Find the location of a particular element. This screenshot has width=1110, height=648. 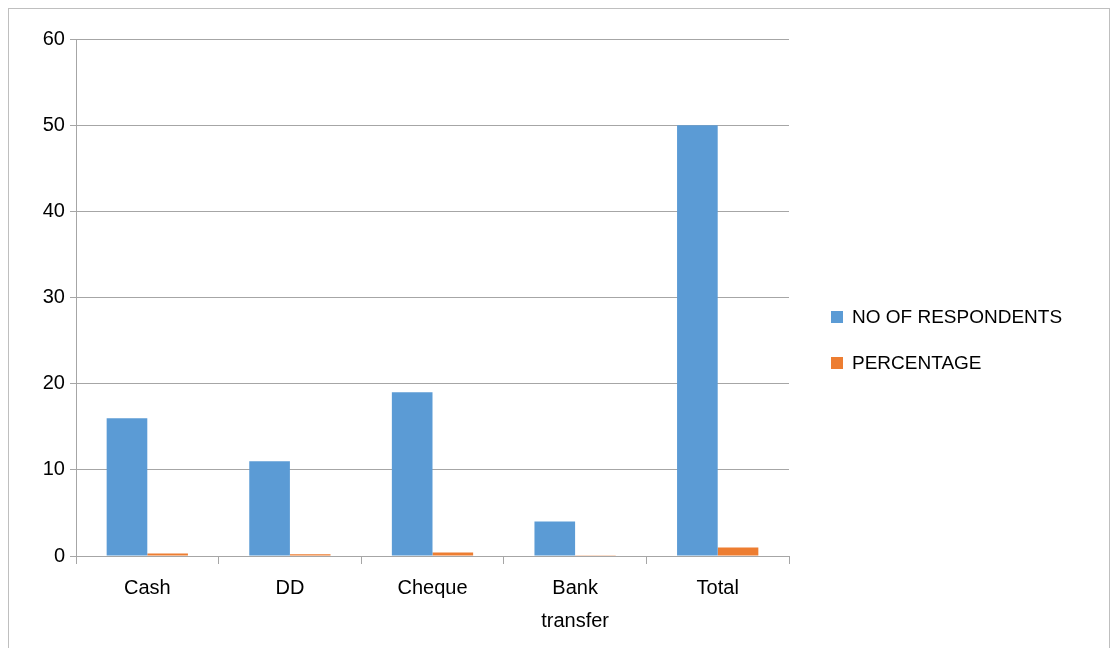

x-tick-label: Cash is located at coordinates (147, 587).